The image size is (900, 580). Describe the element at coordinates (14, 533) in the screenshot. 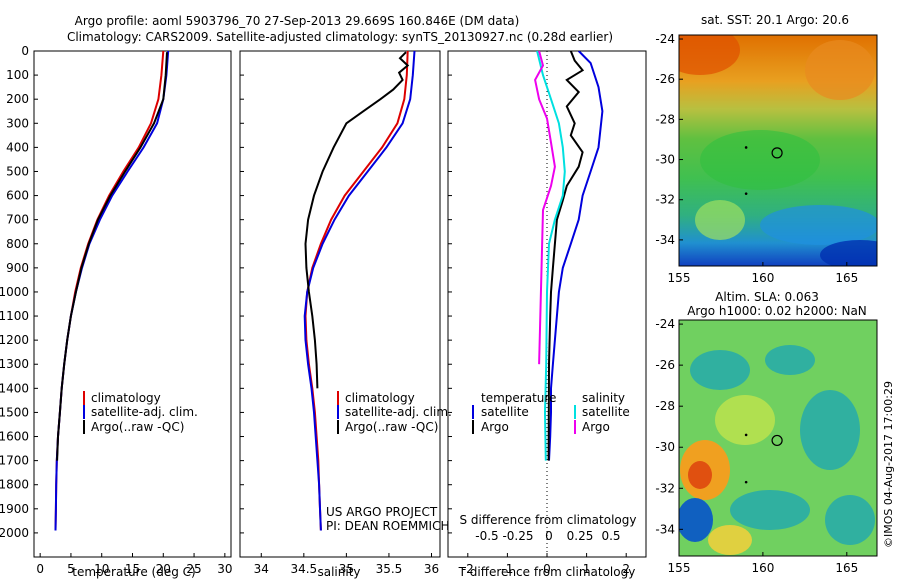

I see `depth-tick-label: 2000` at that location.